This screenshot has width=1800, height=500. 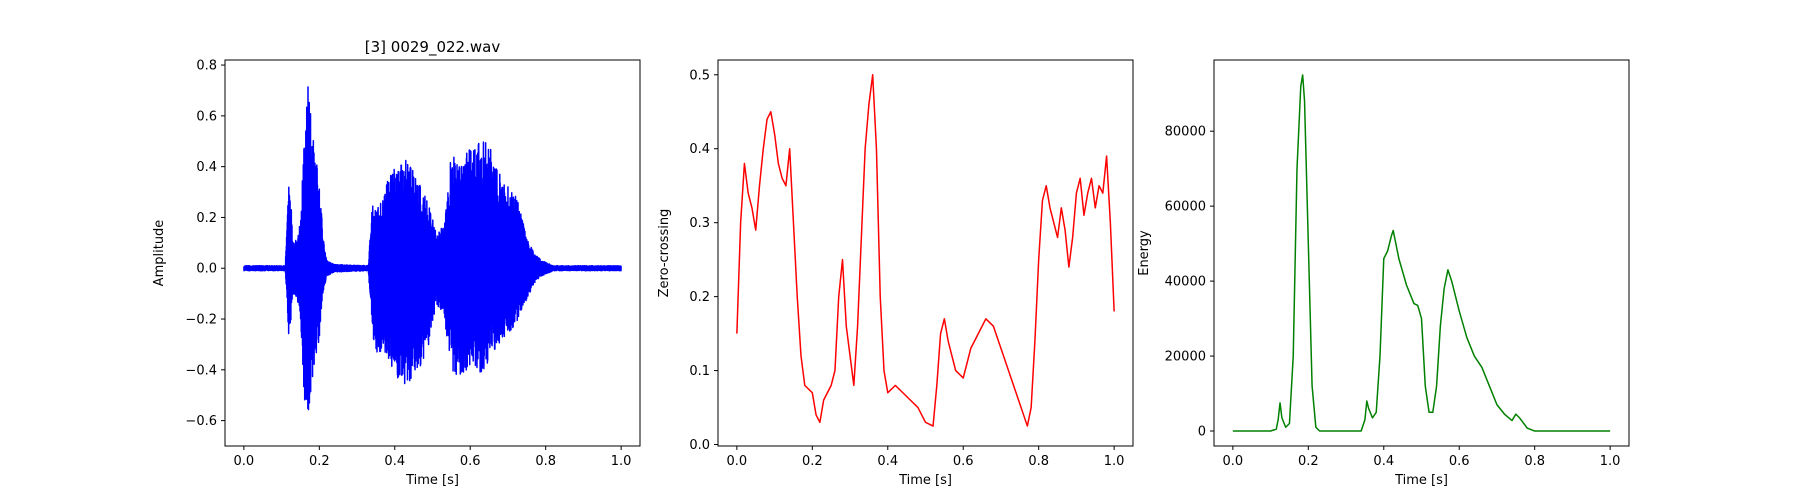 I want to click on y-tick-label: 80000, so click(x=1185, y=132).